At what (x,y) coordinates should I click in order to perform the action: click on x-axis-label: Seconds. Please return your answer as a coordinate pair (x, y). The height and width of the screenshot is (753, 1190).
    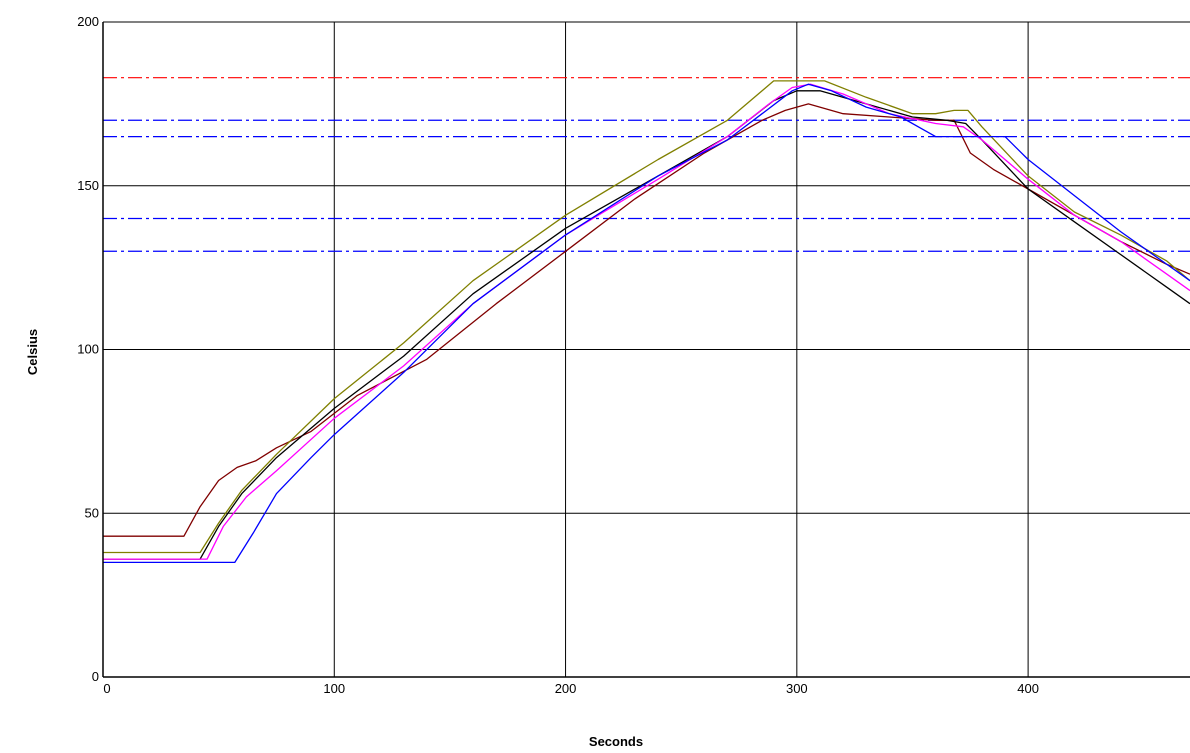
    Looking at the image, I should click on (616, 741).